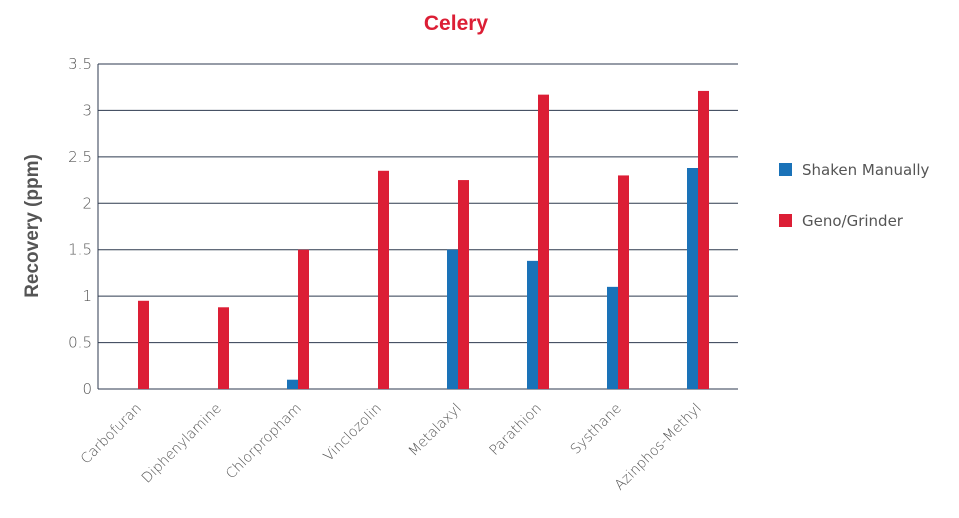 This screenshot has width=959, height=518. I want to click on x-tick-label: Chlorpropham, so click(264, 442).